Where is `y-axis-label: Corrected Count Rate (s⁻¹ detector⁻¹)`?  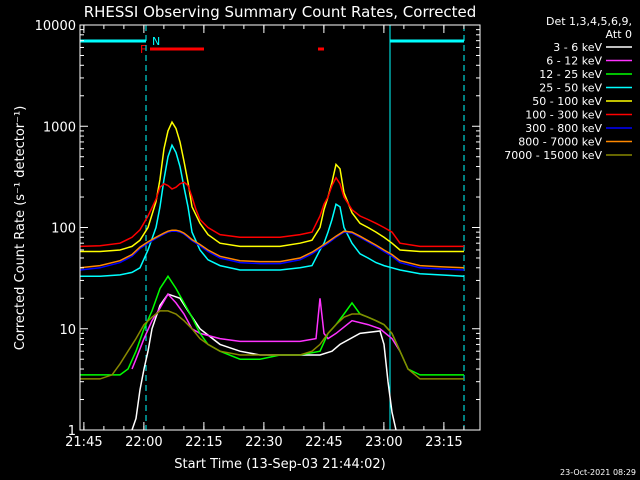
y-axis-label: Corrected Count Rate (s⁻¹ detector⁻¹) is located at coordinates (20, 228).